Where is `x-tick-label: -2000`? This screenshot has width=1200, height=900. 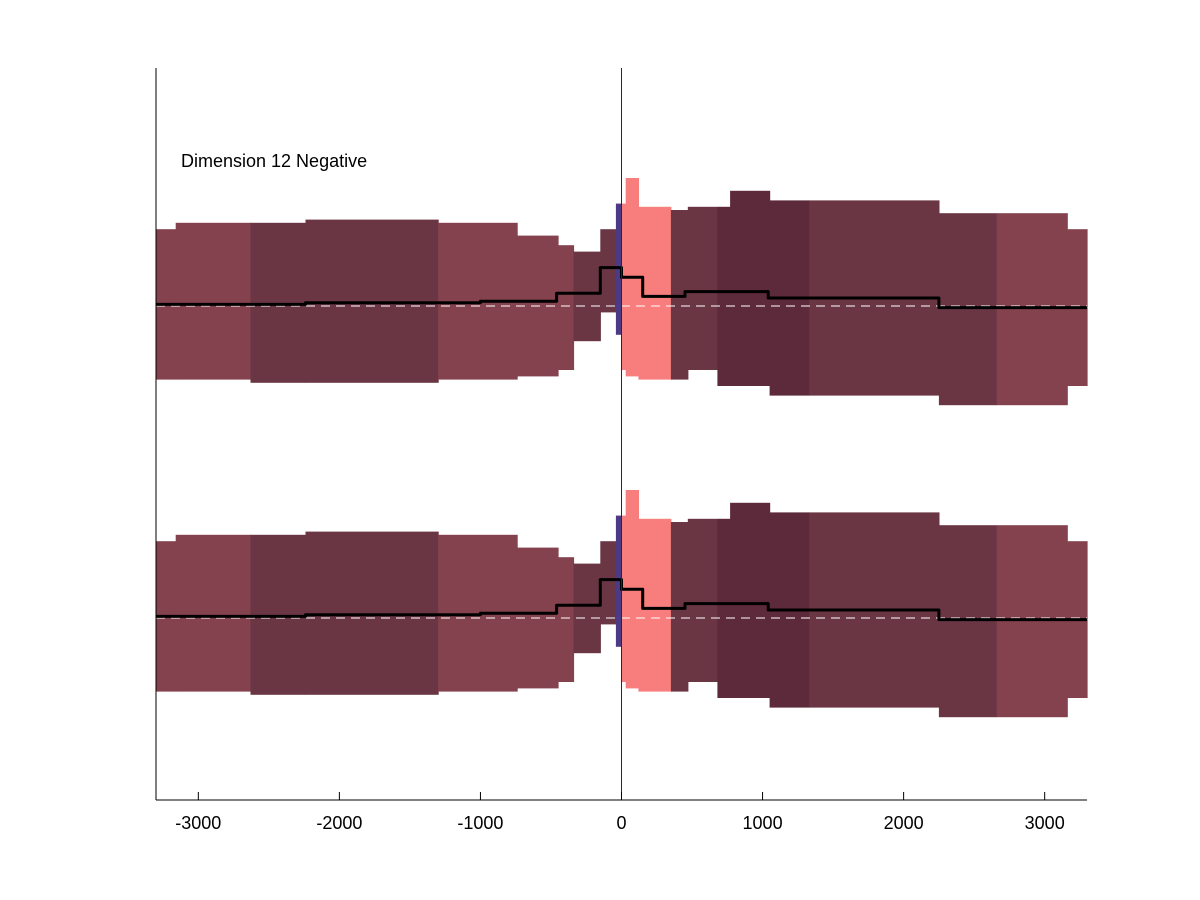
x-tick-label: -2000 is located at coordinates (339, 823).